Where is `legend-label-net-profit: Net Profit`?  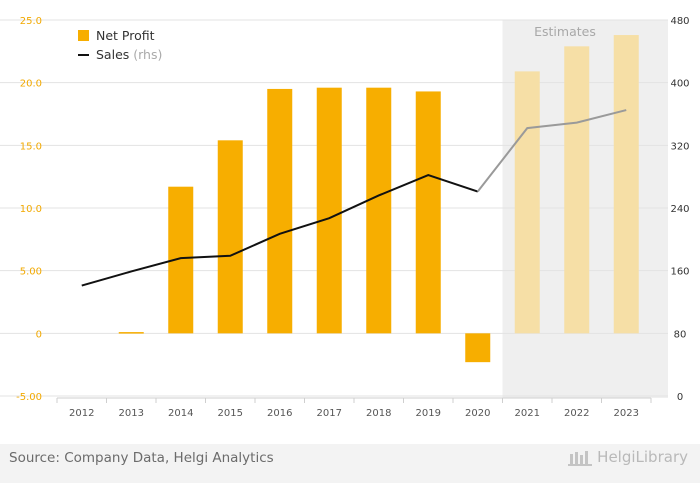 legend-label-net-profit: Net Profit is located at coordinates (125, 35).